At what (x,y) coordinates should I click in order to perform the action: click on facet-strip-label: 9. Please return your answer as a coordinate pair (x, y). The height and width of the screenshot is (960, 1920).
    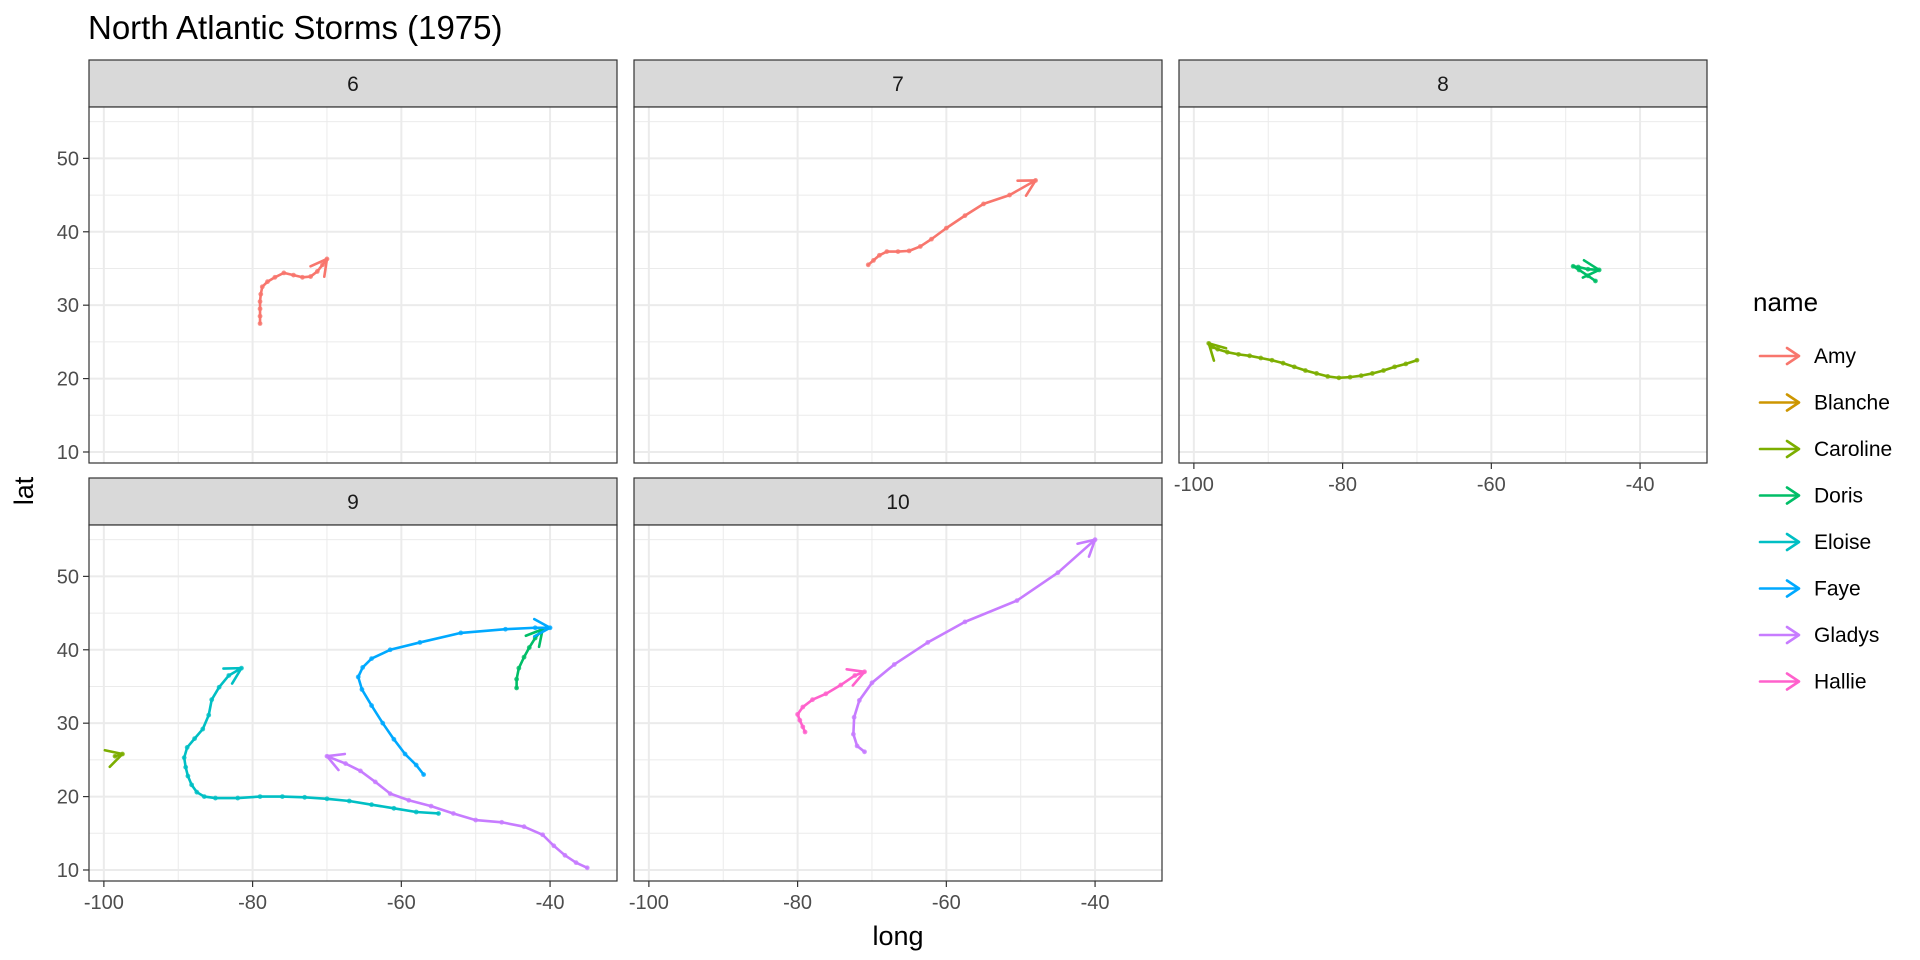
    Looking at the image, I should click on (353, 502).